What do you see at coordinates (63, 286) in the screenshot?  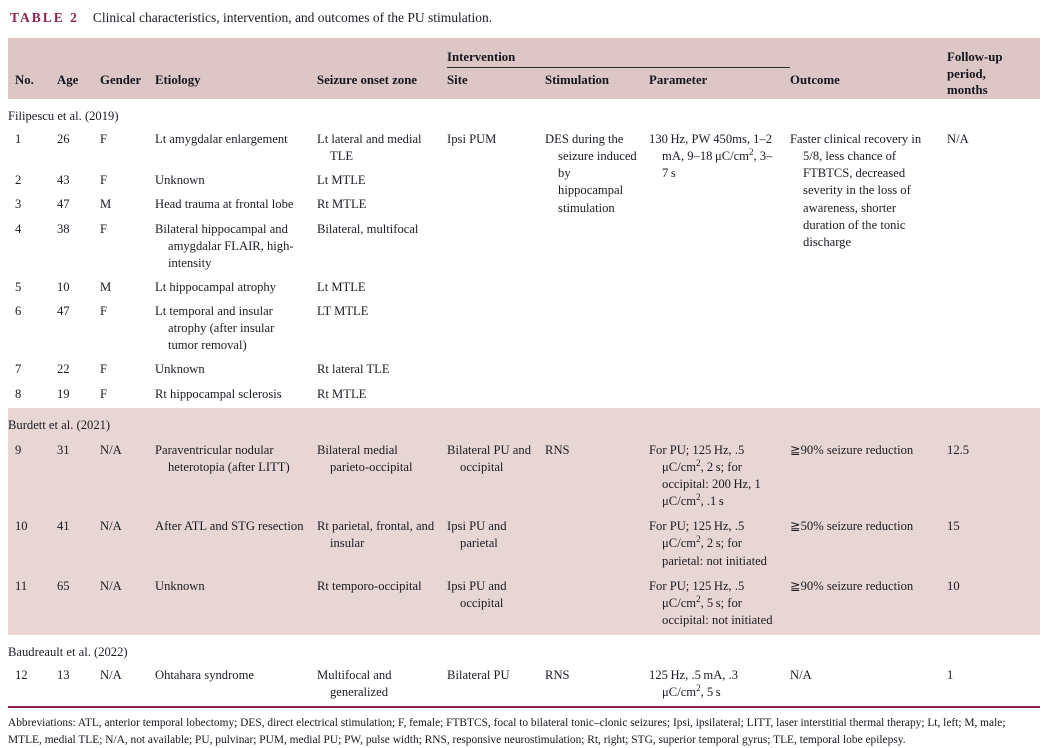 I see `cell-age: 10` at bounding box center [63, 286].